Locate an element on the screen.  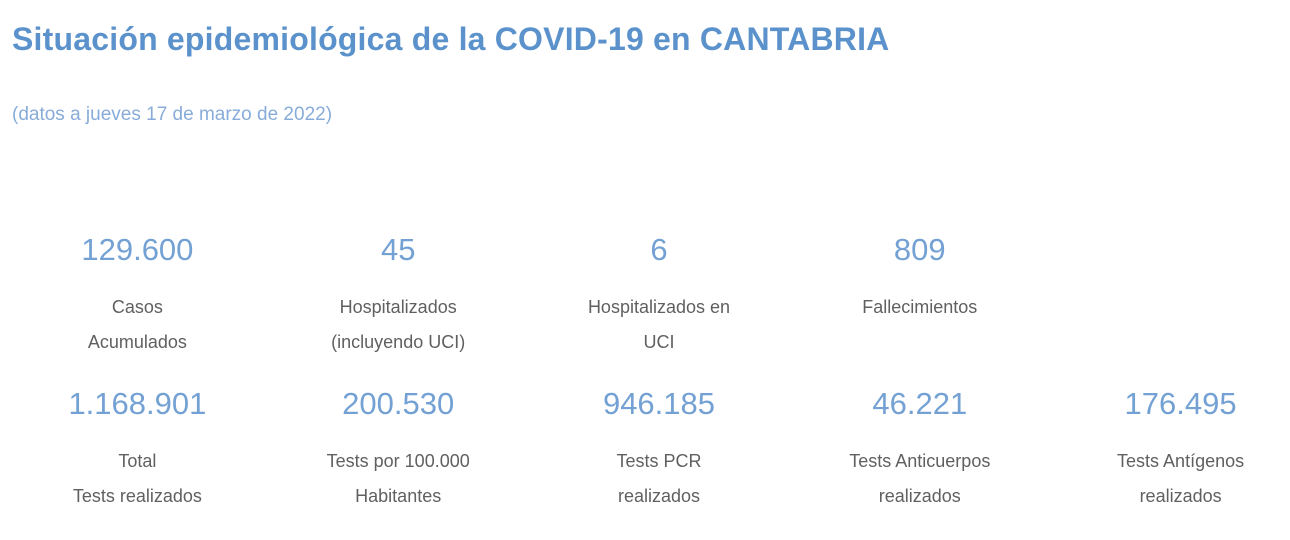
stat-hospitalizados: 45 Hospitalizados (incluyendo UCI) is located at coordinates (398, 296).